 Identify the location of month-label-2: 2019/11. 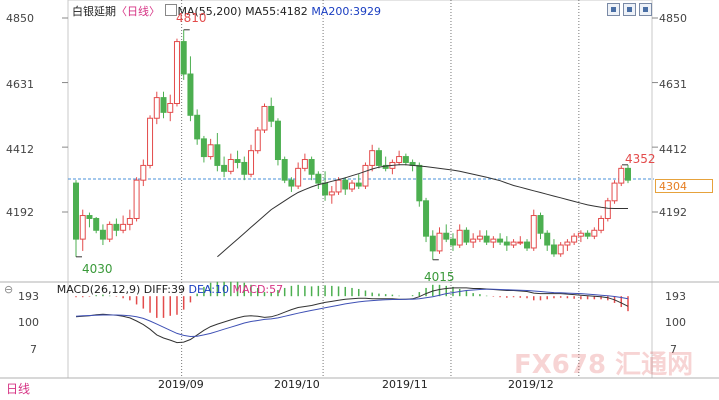
(405, 384).